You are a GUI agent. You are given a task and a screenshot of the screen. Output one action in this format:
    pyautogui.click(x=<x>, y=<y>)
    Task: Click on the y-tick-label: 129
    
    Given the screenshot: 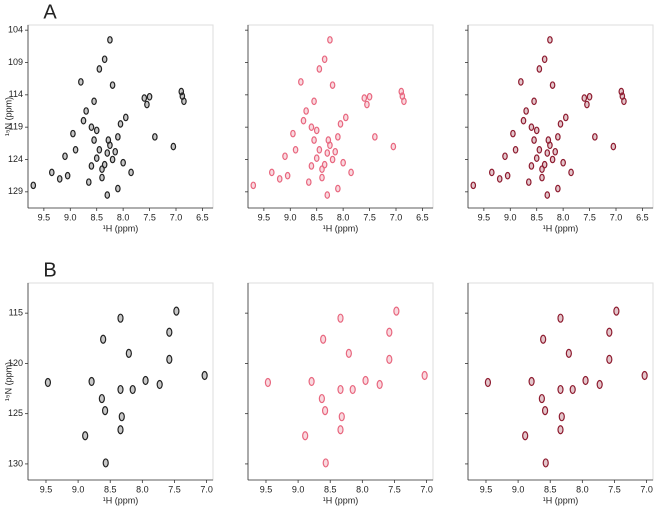 What is the action you would take?
    pyautogui.click(x=15, y=191)
    